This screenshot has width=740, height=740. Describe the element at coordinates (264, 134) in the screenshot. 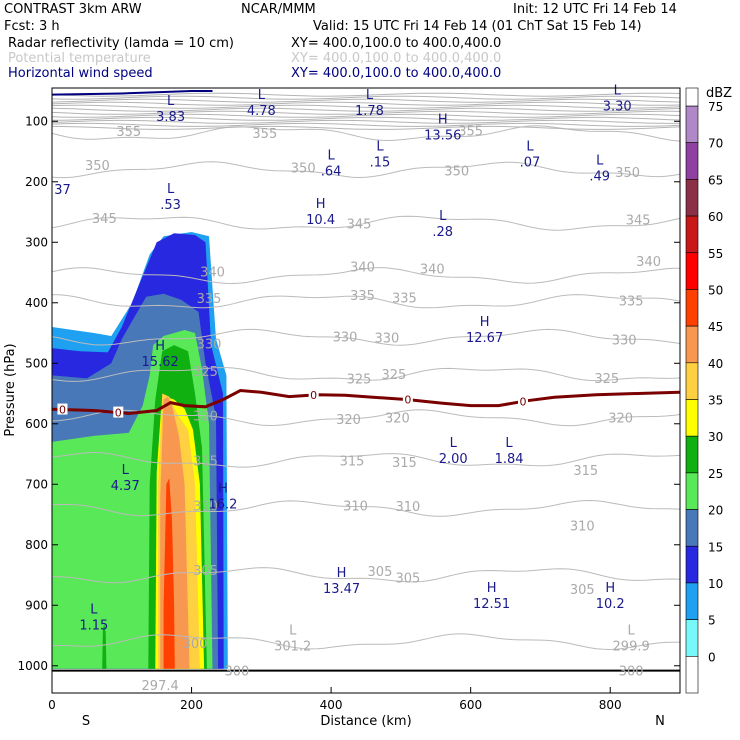

I see `theta-label-1: 355` at that location.